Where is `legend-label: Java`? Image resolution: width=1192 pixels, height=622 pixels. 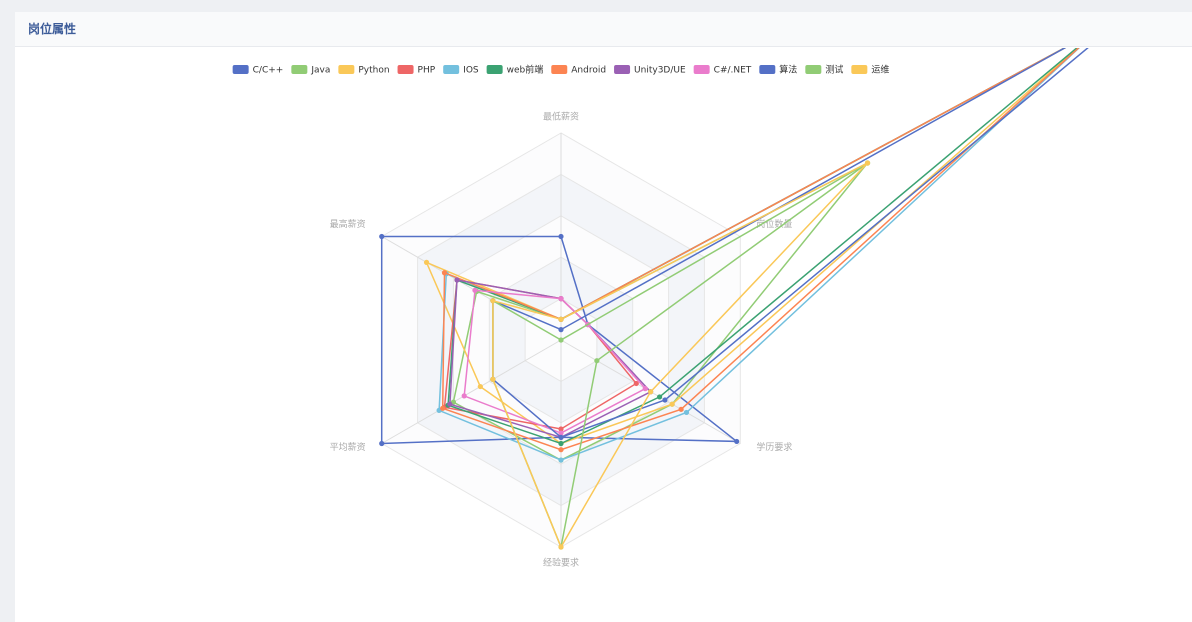
legend-label: Java is located at coordinates (320, 71).